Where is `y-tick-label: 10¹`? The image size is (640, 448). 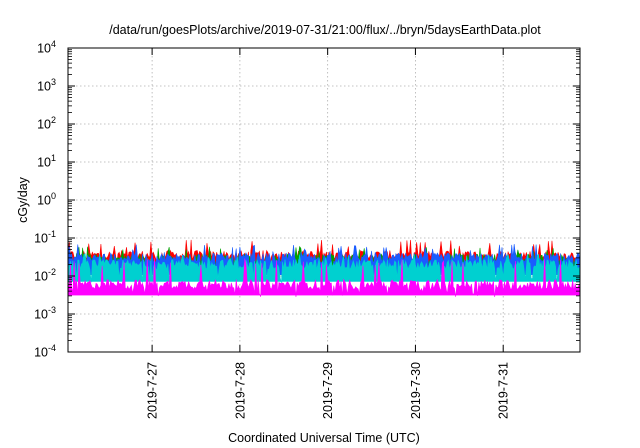
y-tick-label: 10¹ is located at coordinates (46, 161).